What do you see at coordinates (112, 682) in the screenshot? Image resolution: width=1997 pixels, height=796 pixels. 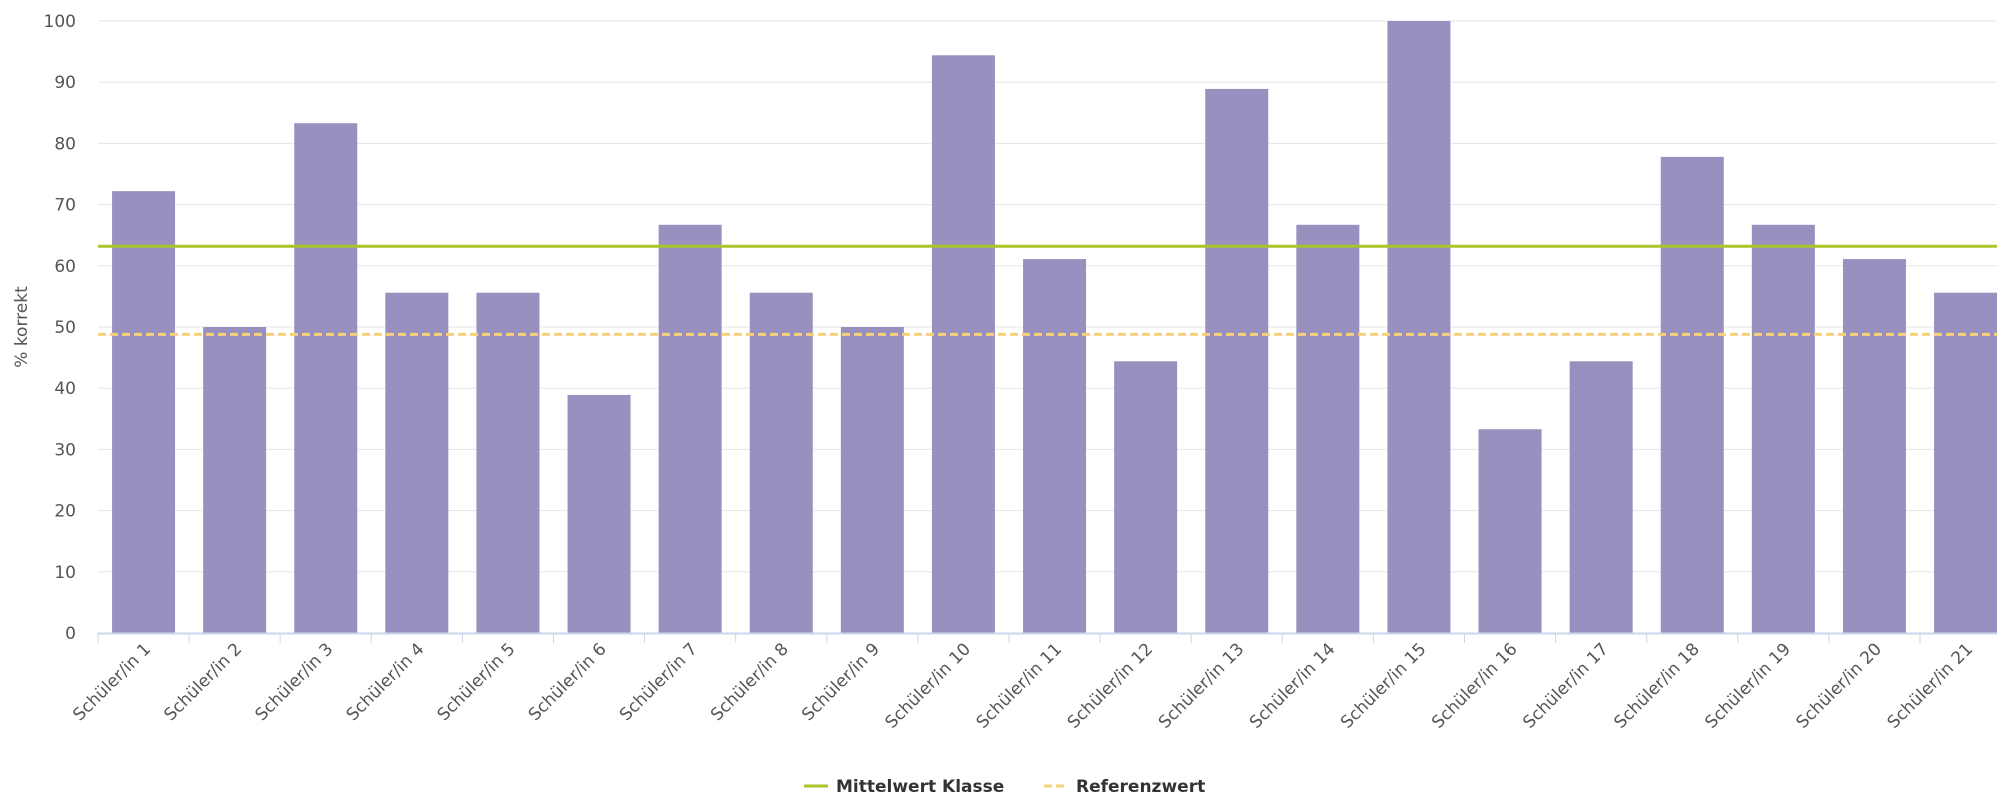 I see `x-tick-label: Schüler/in 1` at bounding box center [112, 682].